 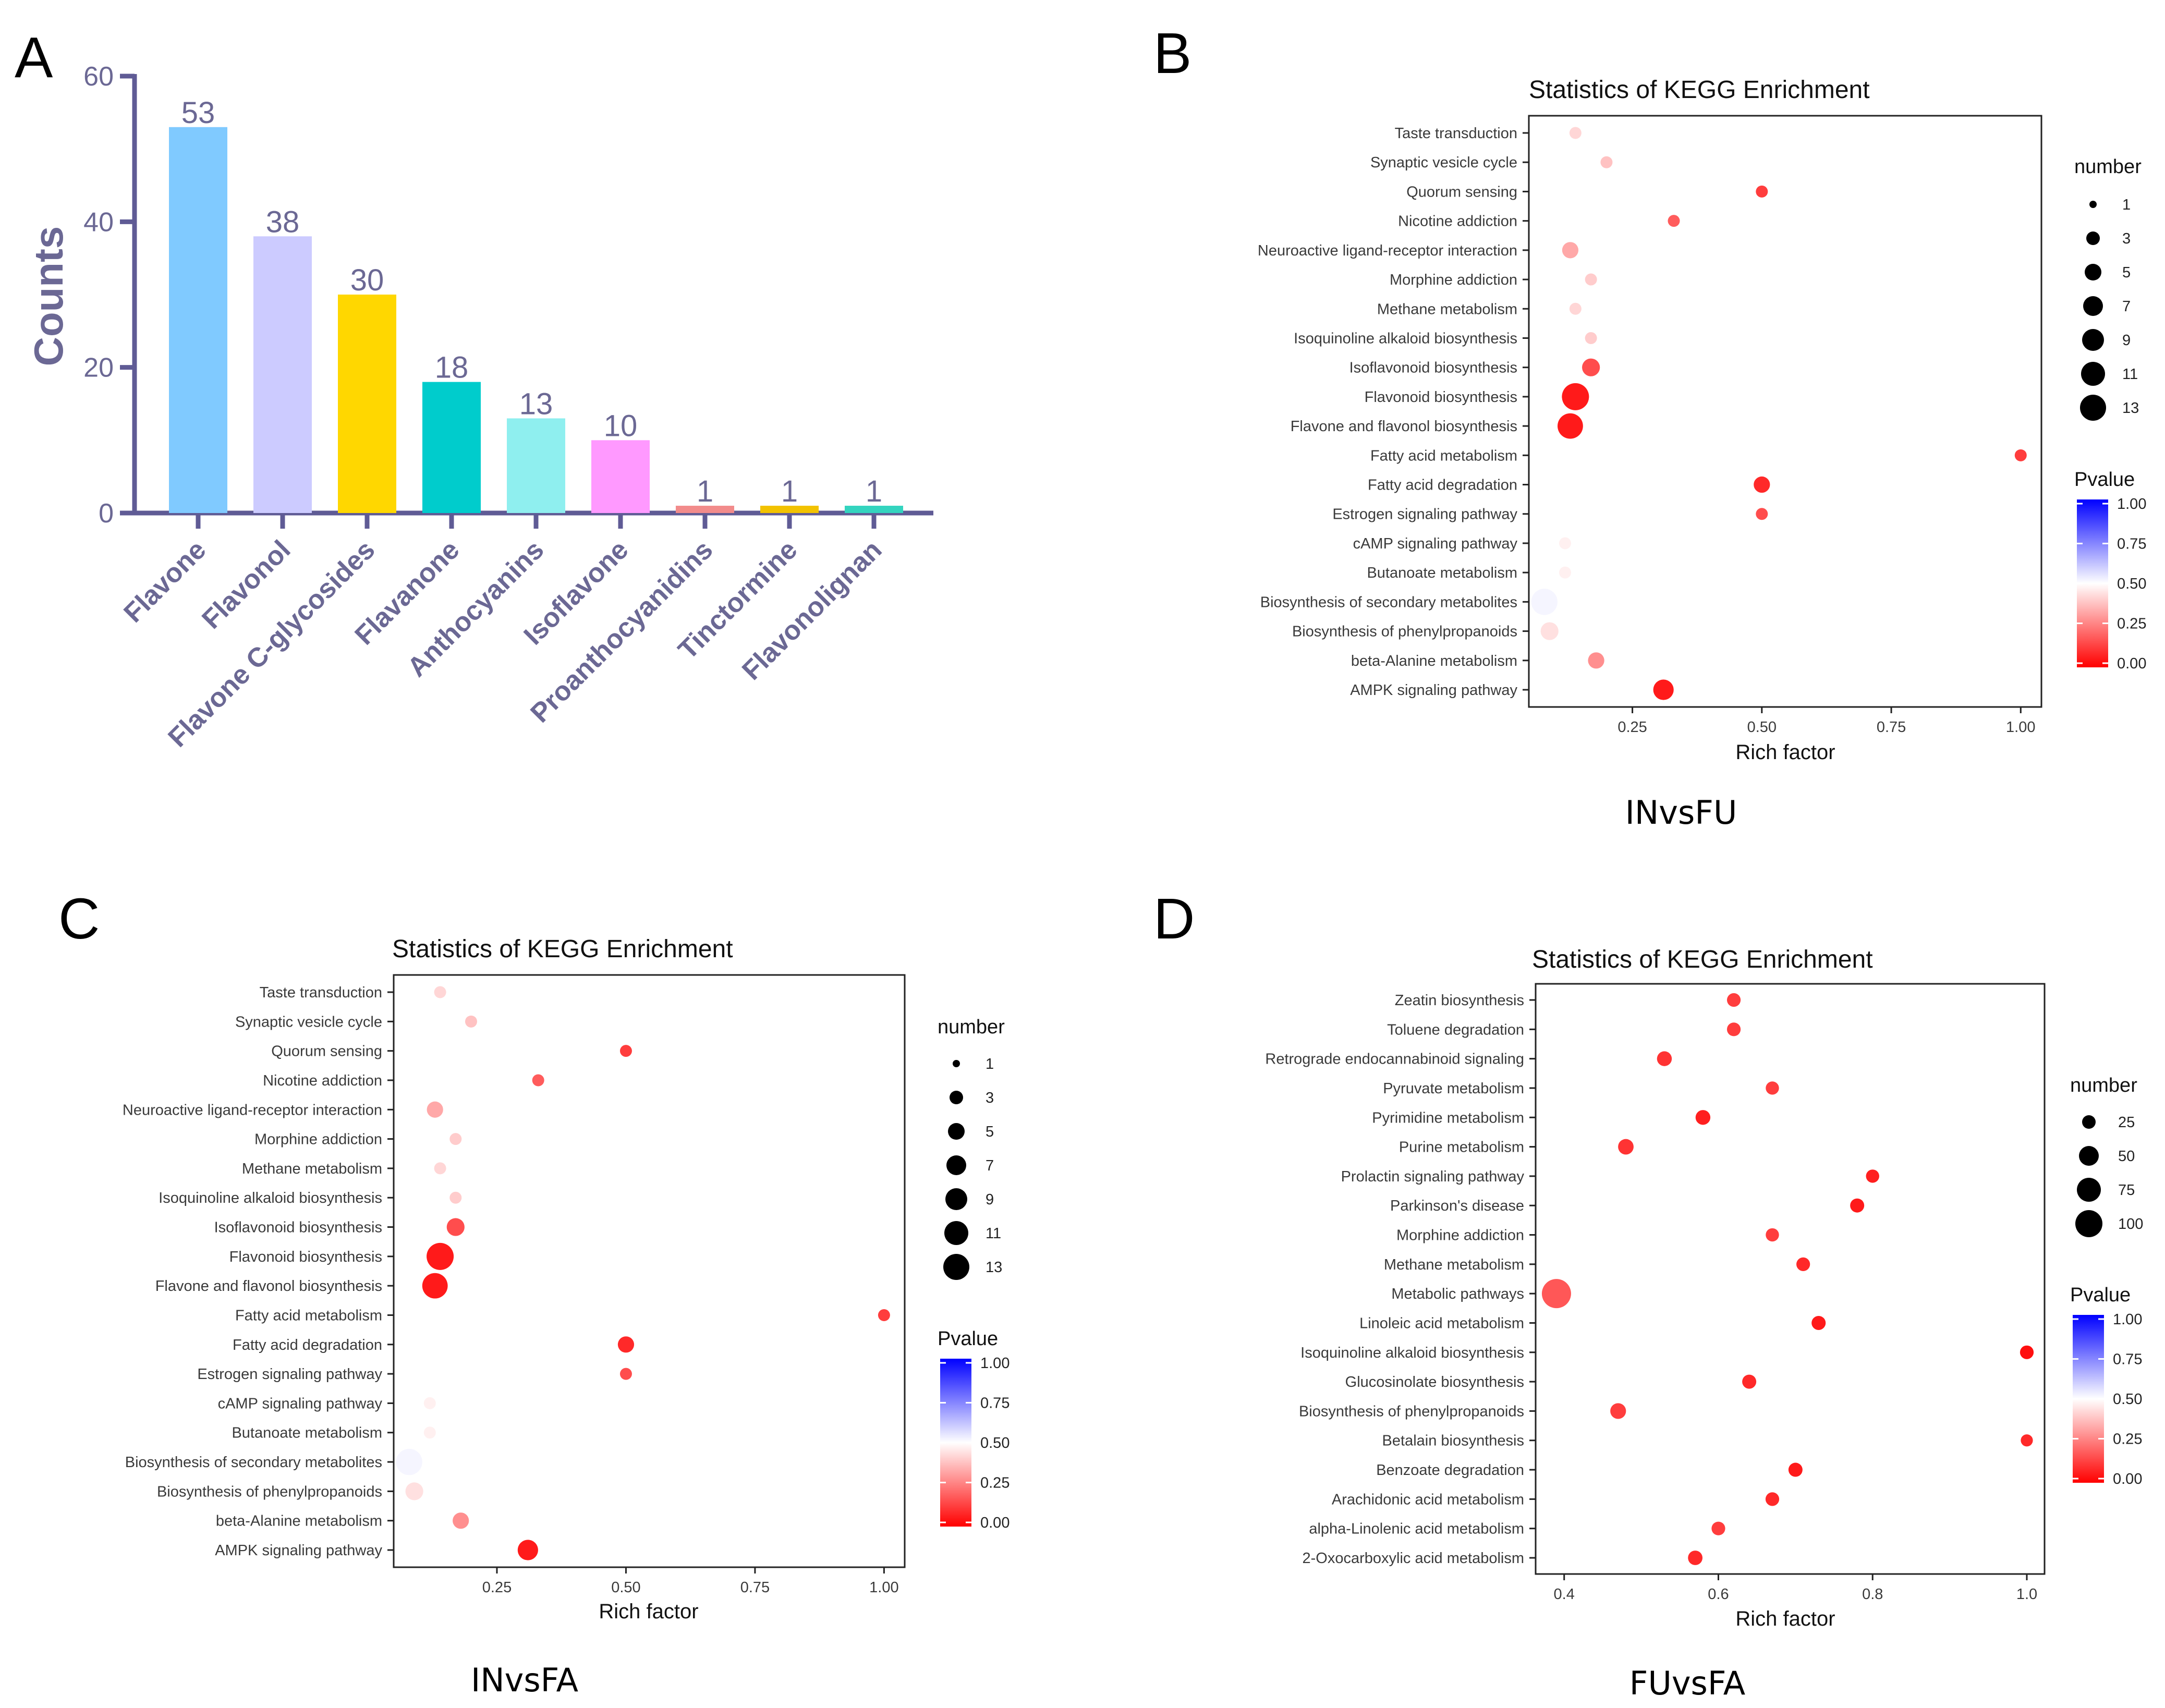 What do you see at coordinates (1779, 413) in the screenshot?
I see `kegg-points` at bounding box center [1779, 413].